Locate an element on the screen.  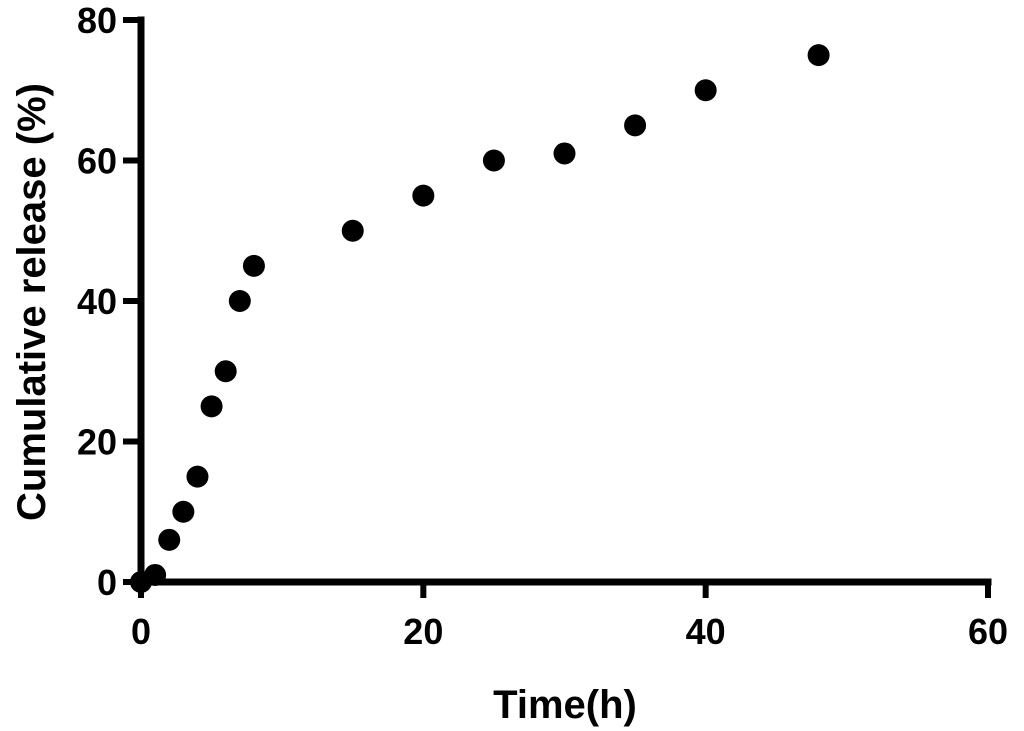
x-axis-ticks: 0 20 40 60 is located at coordinates (569, 617).